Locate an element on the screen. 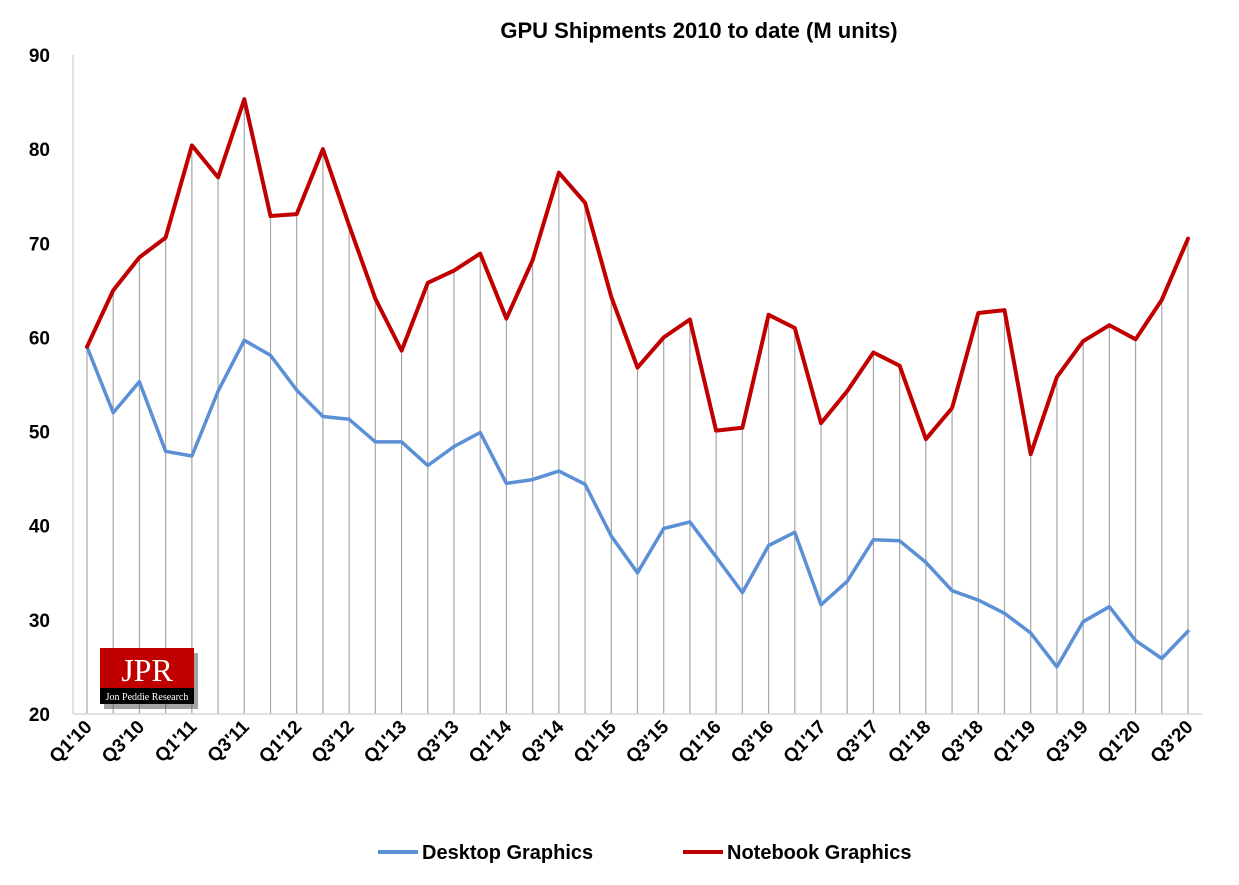 This screenshot has height=885, width=1239. y-tick-label: 50 is located at coordinates (39, 433).